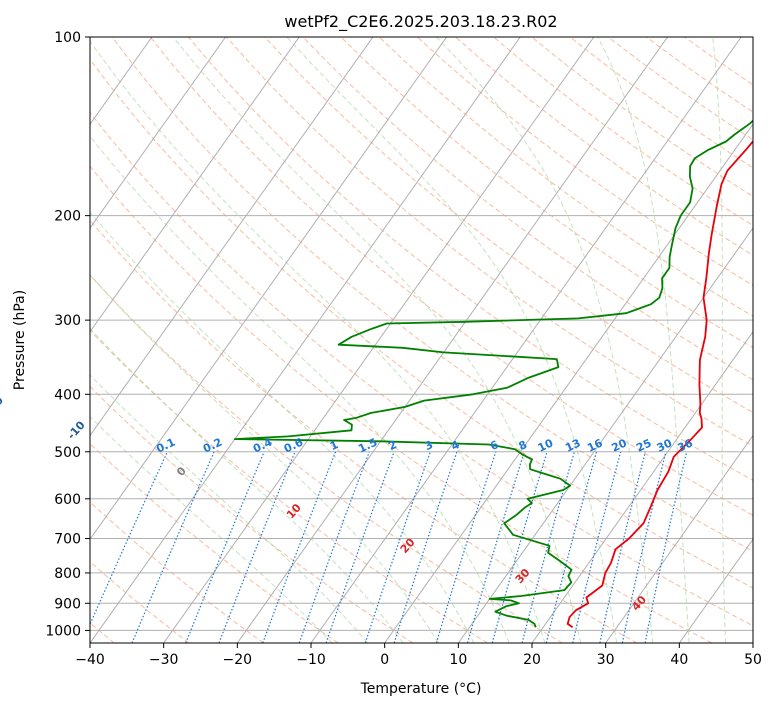 Image resolution: width=775 pixels, height=708 pixels. What do you see at coordinates (67, 604) in the screenshot?
I see `y-tick-label: 900` at bounding box center [67, 604].